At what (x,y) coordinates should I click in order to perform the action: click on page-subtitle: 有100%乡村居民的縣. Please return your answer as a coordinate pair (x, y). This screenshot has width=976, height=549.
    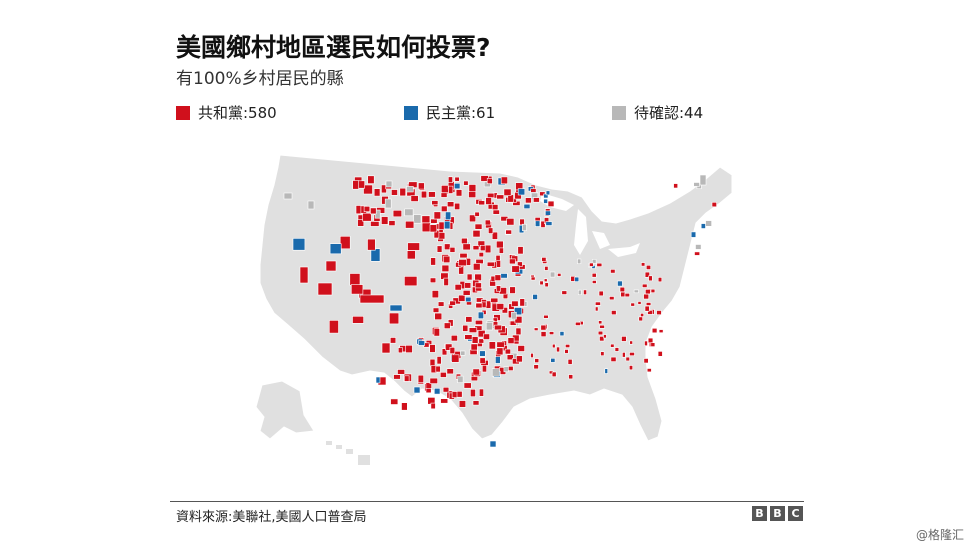
    Looking at the image, I should click on (260, 79).